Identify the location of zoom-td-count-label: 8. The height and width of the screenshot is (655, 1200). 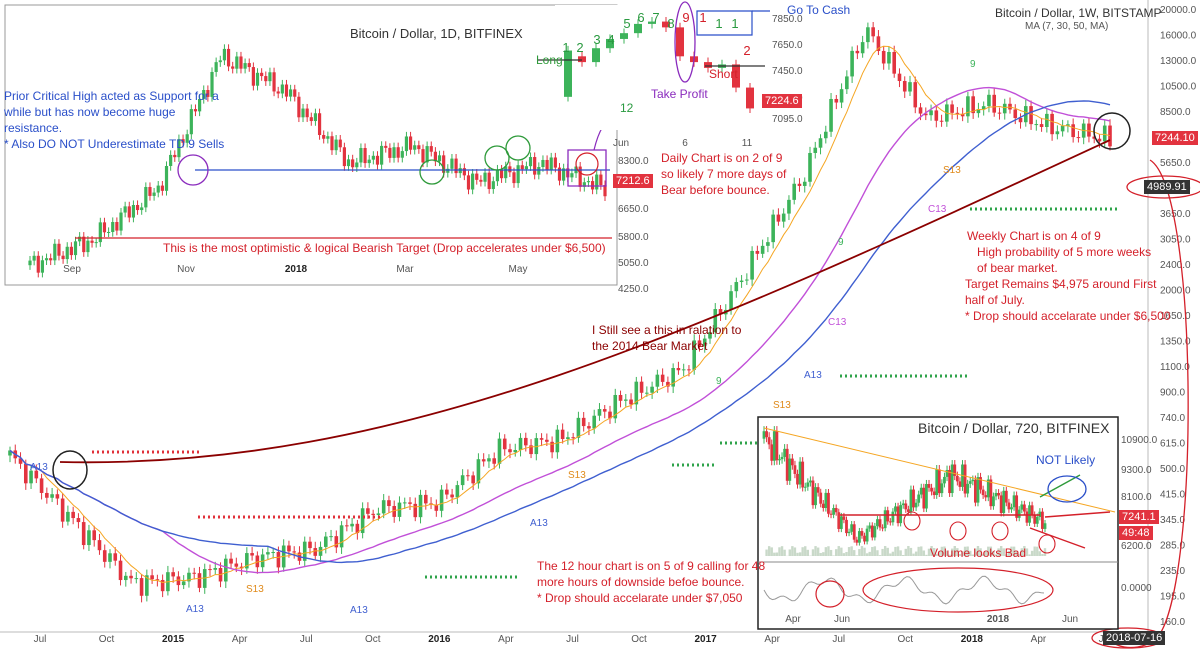
(670, 23).